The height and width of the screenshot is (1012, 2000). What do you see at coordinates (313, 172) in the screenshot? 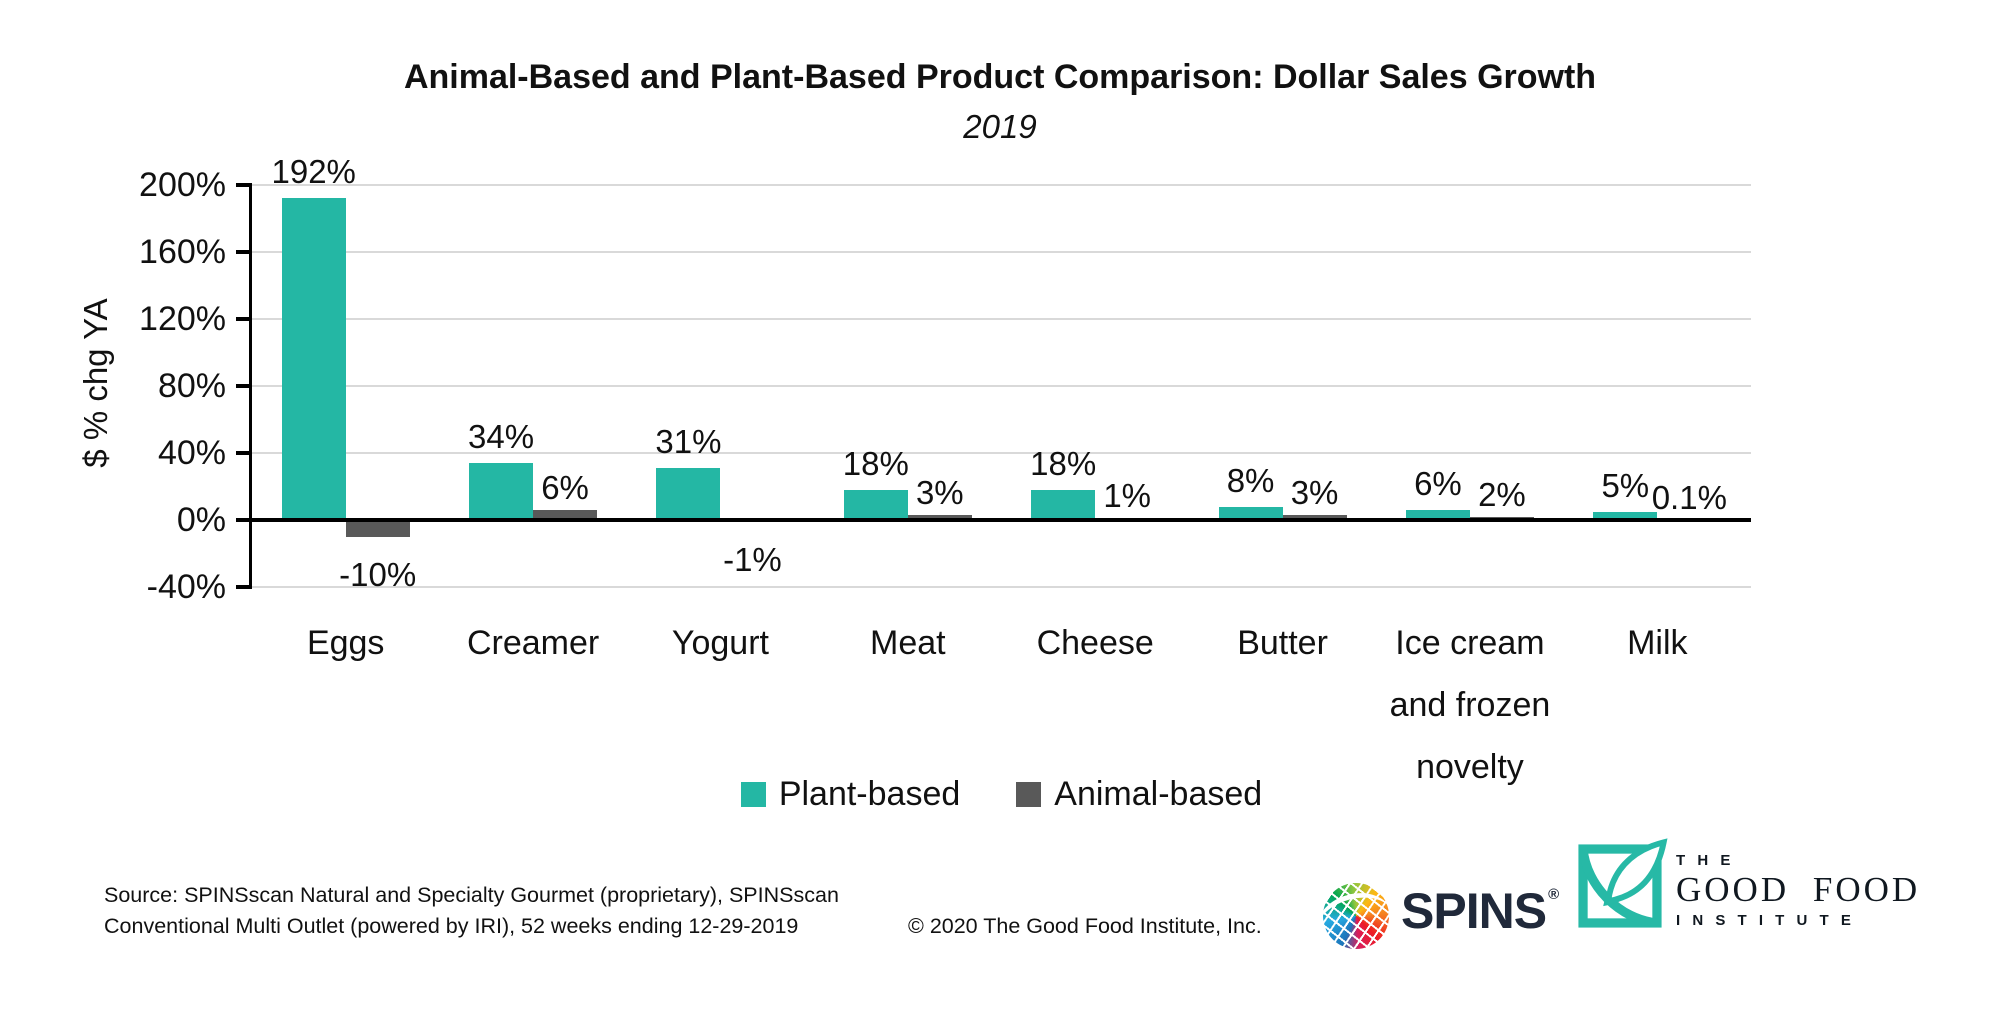
I see `bar-value-label-plant-eggs: 192%` at bounding box center [313, 172].